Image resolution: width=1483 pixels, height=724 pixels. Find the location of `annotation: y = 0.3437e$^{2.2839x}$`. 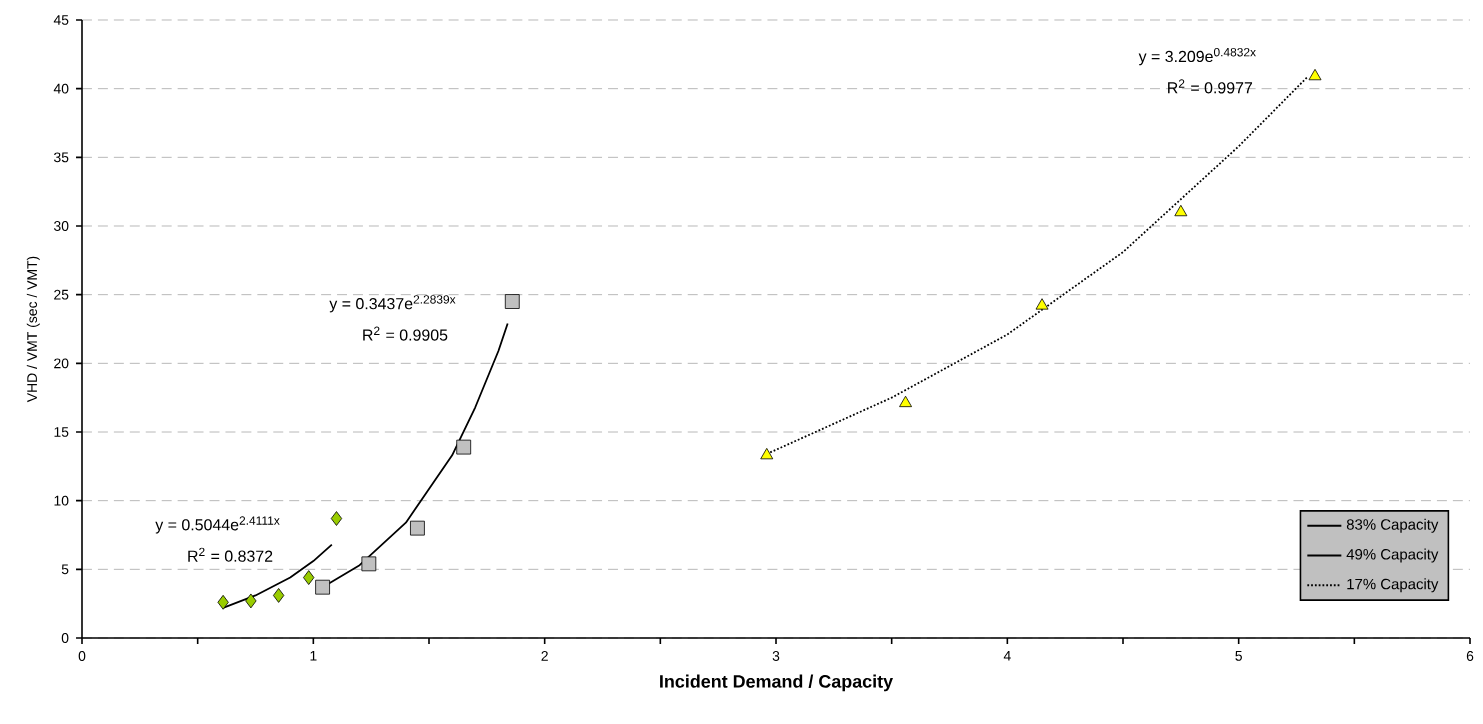

annotation: y = 0.3437e$^{2.2839x}$ is located at coordinates (392, 304).